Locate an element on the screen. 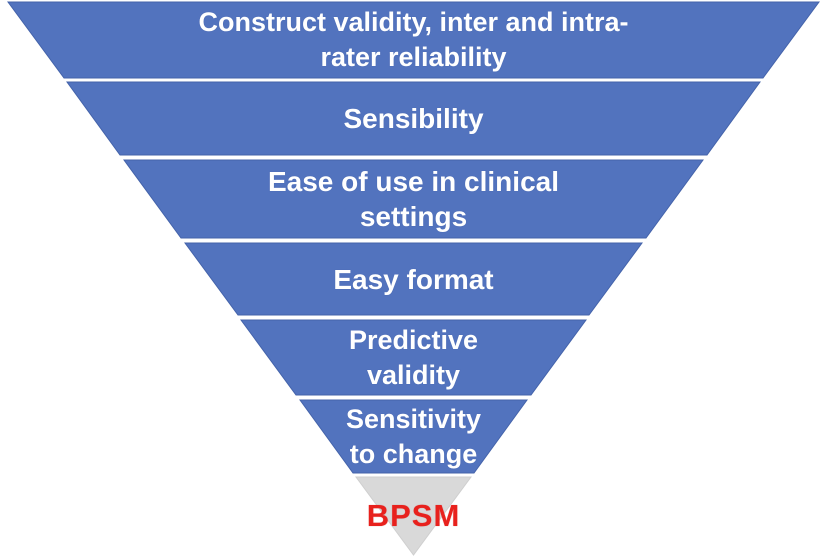 The image size is (827, 560). funnel-band-2-label: Sensibility is located at coordinates (413, 118).